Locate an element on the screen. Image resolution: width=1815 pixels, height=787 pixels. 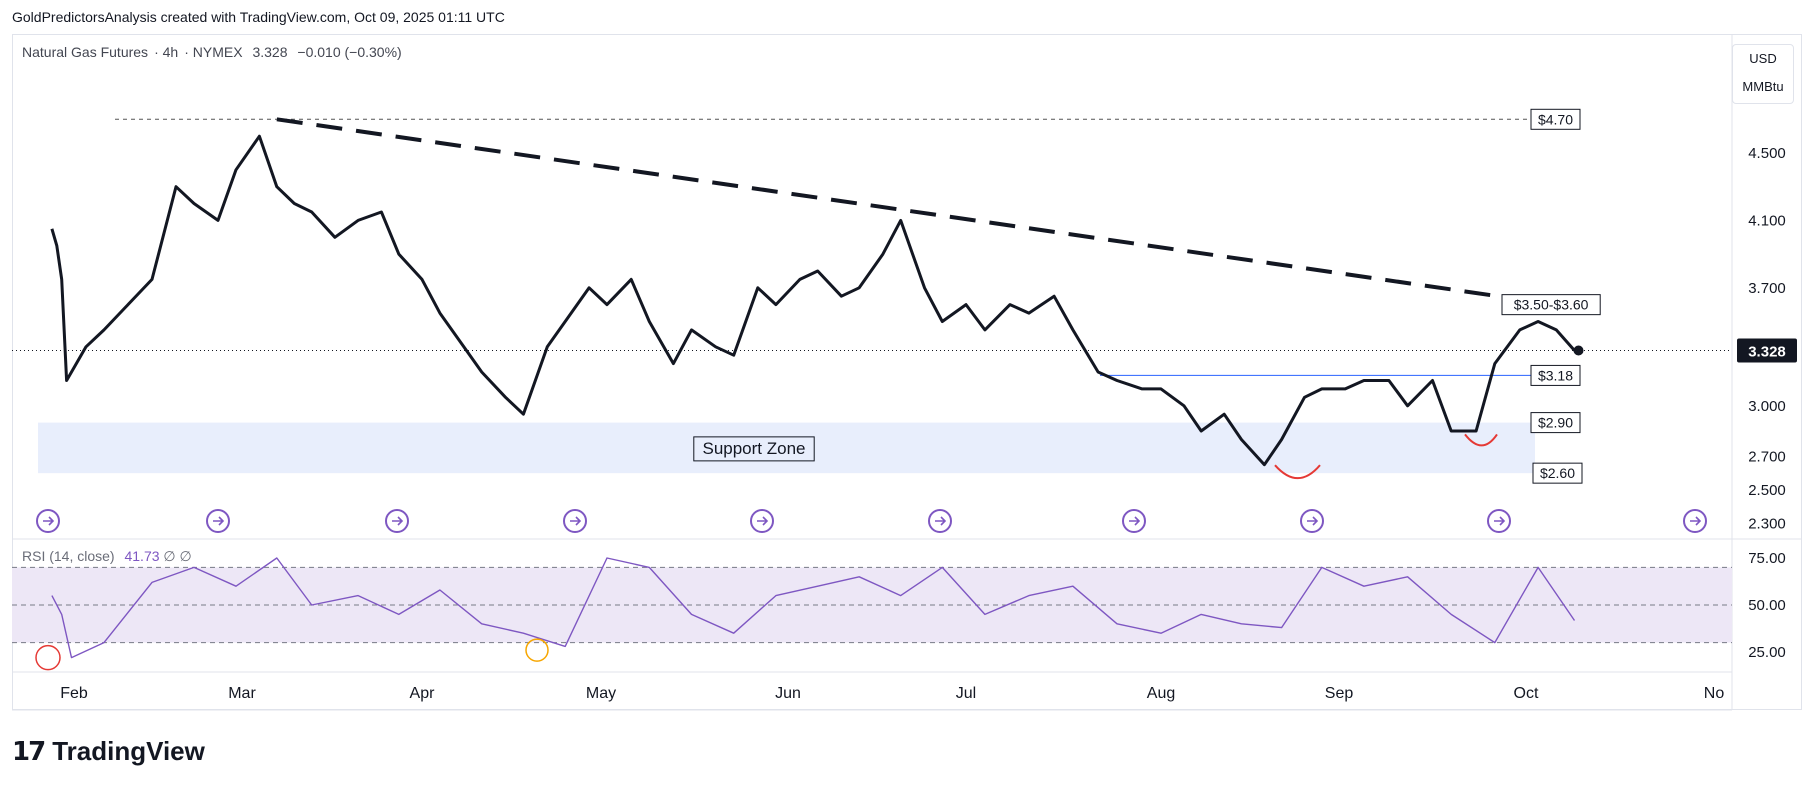
support-zone-label: Support Zone is located at coordinates (753, 448).